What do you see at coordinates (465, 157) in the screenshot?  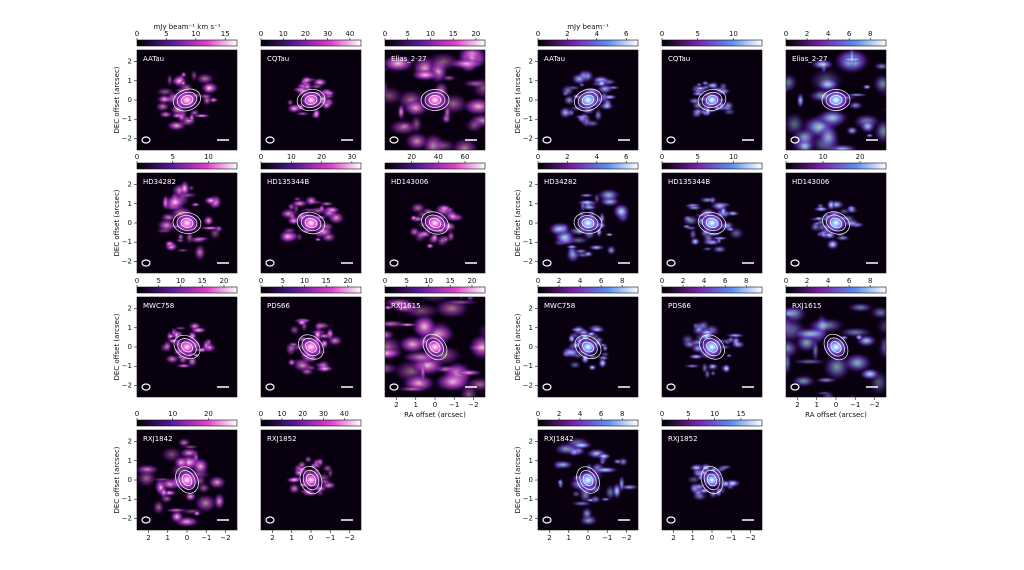 I see `colorbar-tick-label: 60` at bounding box center [465, 157].